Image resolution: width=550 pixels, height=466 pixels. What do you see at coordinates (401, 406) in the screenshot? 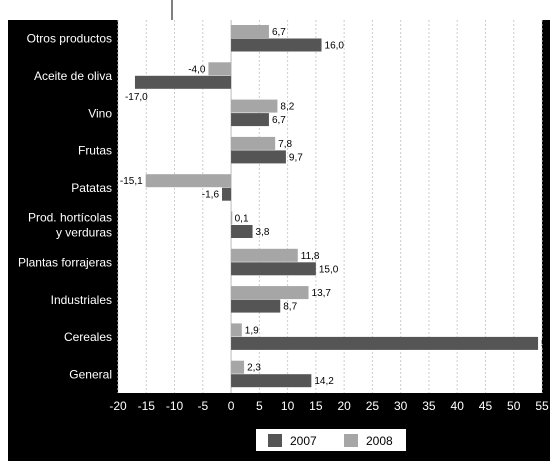
I see `x-tick-label: 30` at bounding box center [401, 406].